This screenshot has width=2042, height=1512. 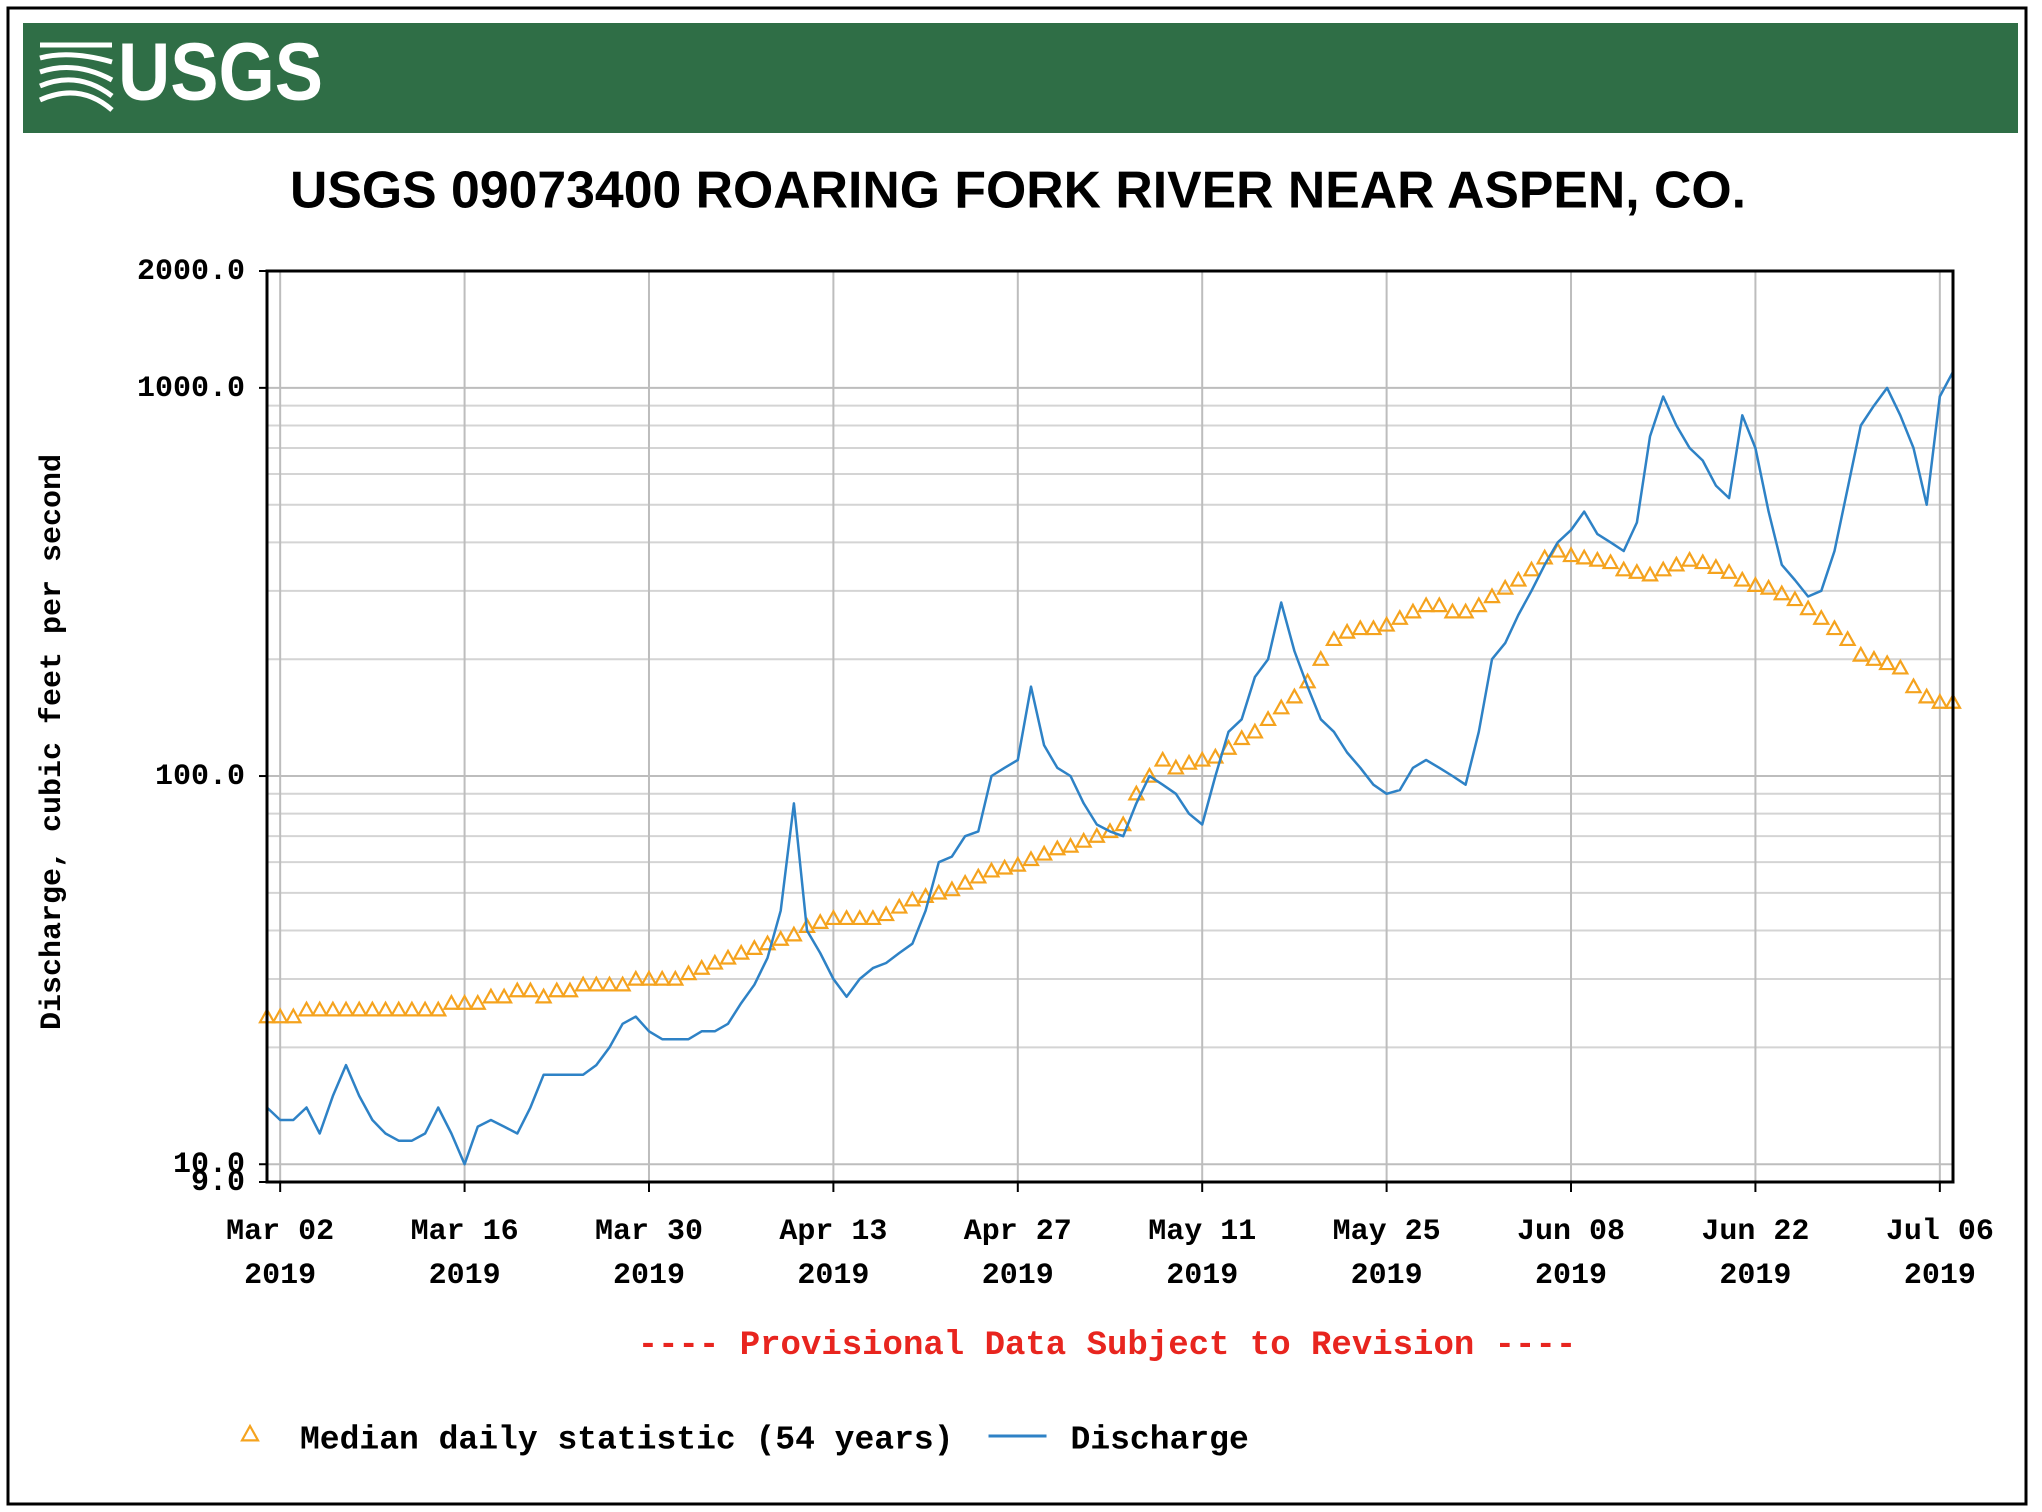 I want to click on y-tick-label: 2000.0, so click(x=191, y=272).